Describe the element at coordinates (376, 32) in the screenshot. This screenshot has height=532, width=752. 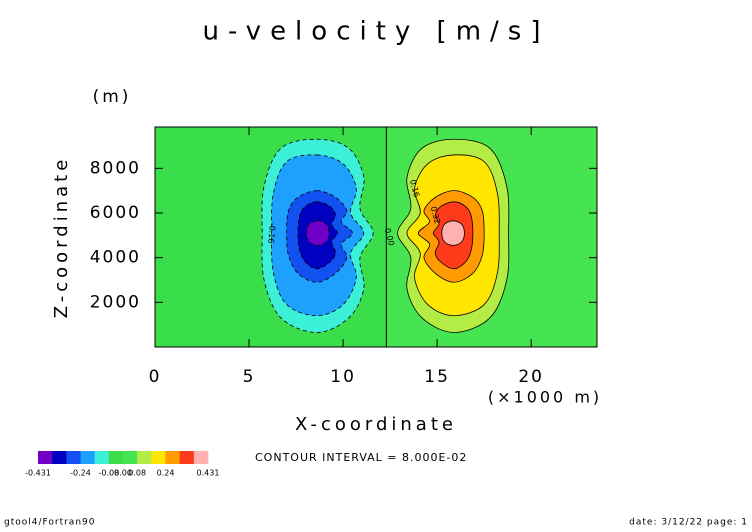
I see `chart-title: u-velocity [m/s]` at that location.